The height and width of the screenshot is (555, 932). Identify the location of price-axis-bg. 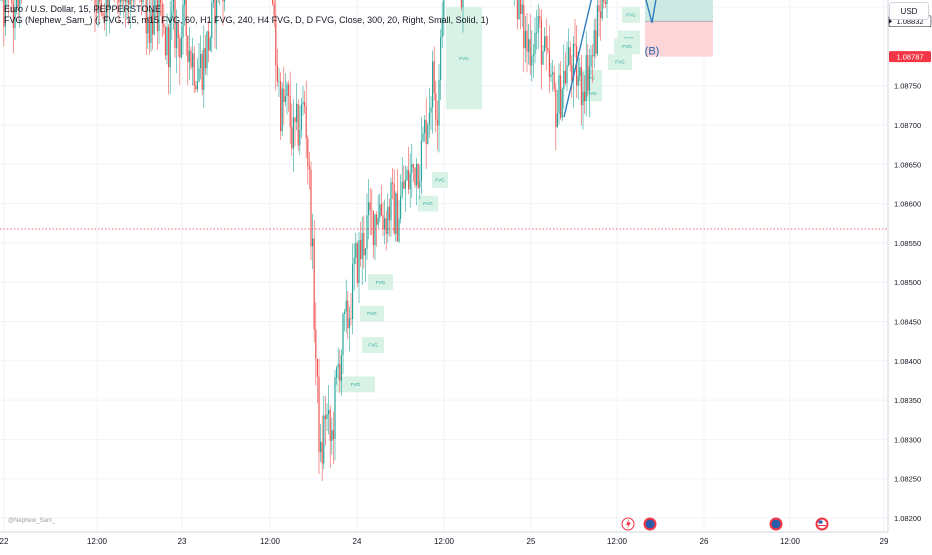
(910, 266).